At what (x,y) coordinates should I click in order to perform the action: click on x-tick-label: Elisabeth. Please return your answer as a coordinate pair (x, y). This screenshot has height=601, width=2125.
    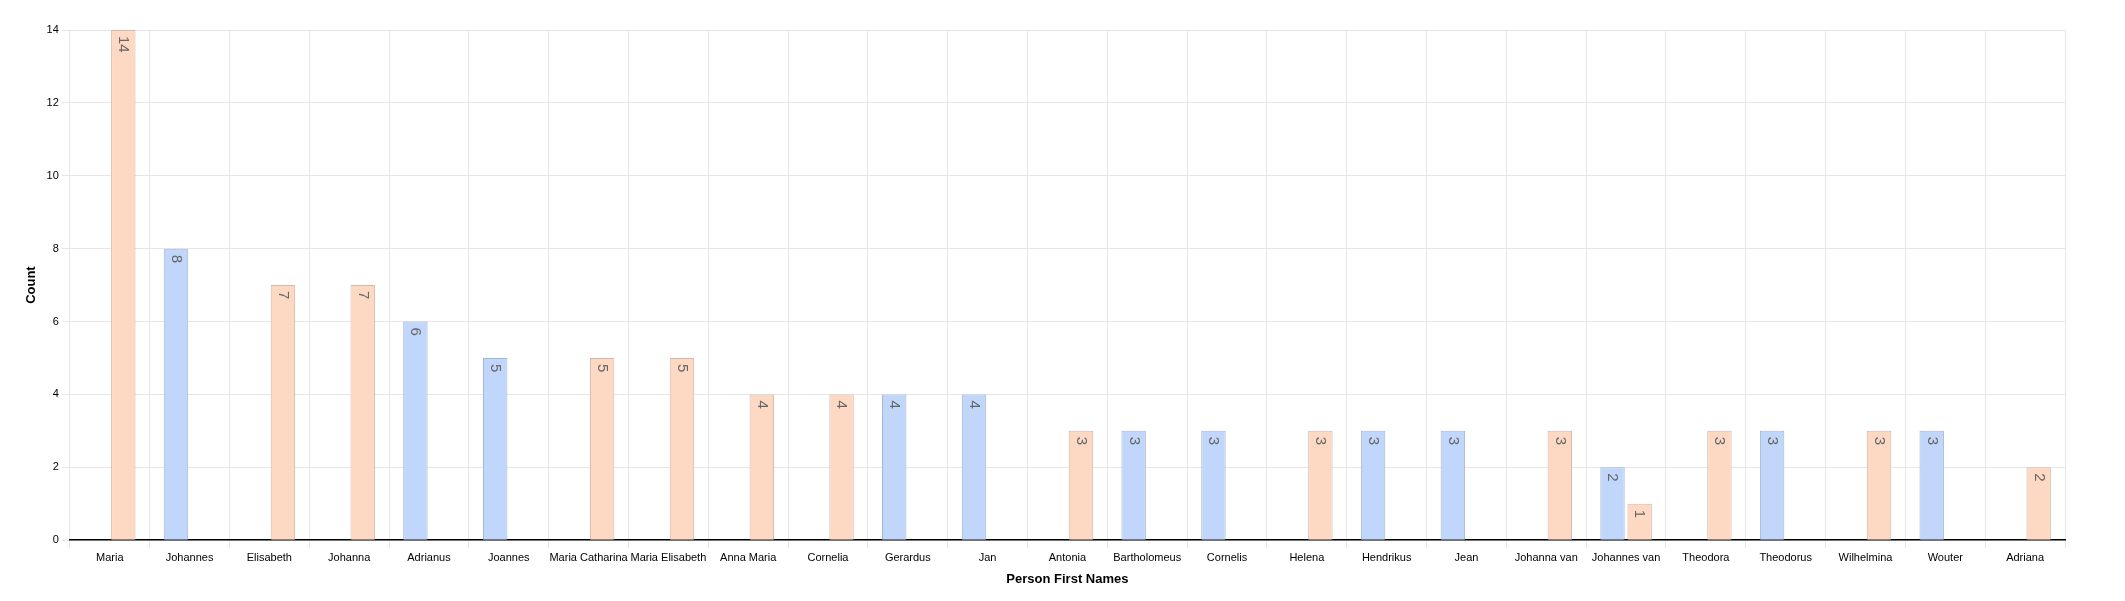
    Looking at the image, I should click on (269, 556).